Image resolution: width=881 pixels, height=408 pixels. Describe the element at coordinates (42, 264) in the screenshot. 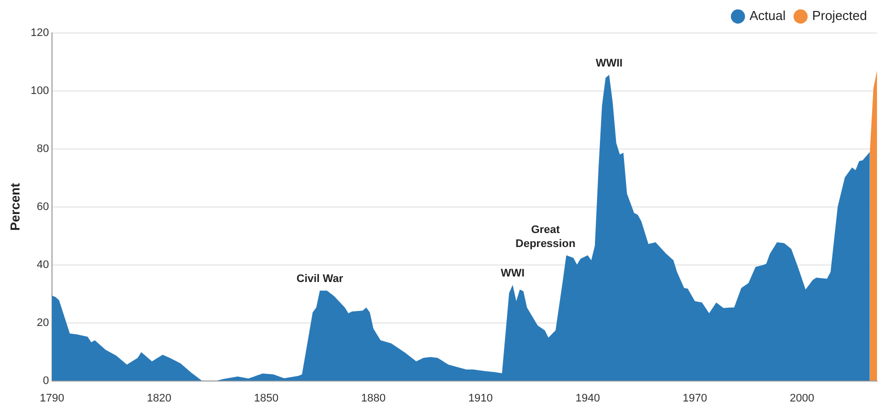

I see `y-tick-label: 40` at that location.